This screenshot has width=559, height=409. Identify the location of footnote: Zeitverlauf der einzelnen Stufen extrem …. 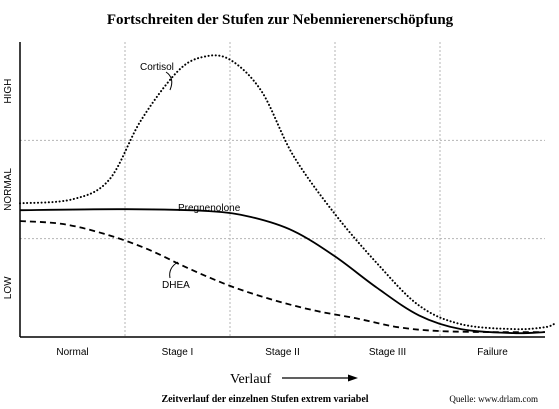
(264, 399).